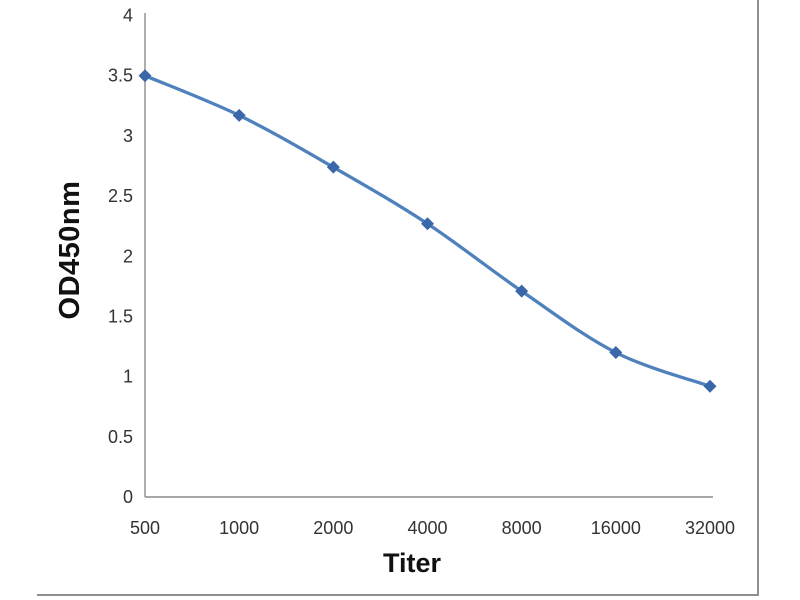  What do you see at coordinates (710, 528) in the screenshot?
I see `x-tick-label: 32000` at bounding box center [710, 528].